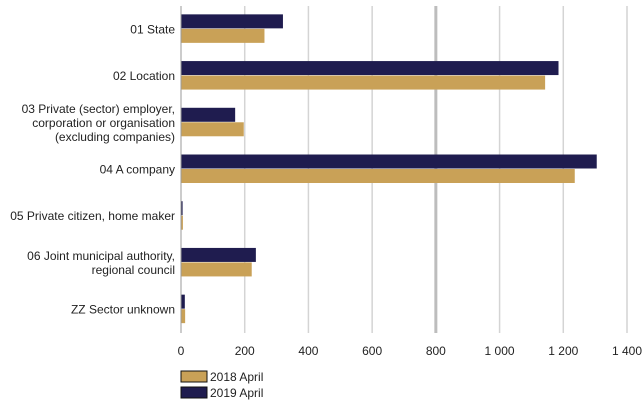 The height and width of the screenshot is (408, 644). What do you see at coordinates (308, 351) in the screenshot?
I see `tick-label-400: 400` at bounding box center [308, 351].